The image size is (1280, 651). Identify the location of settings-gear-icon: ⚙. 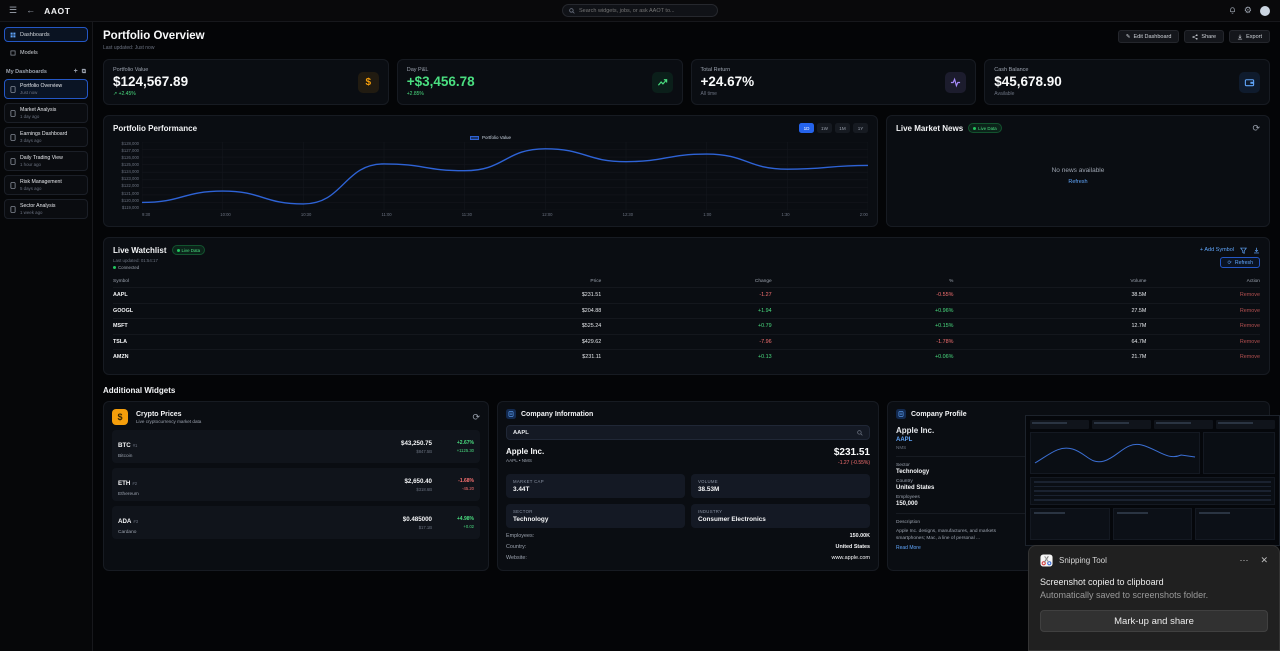
(1247, 10).